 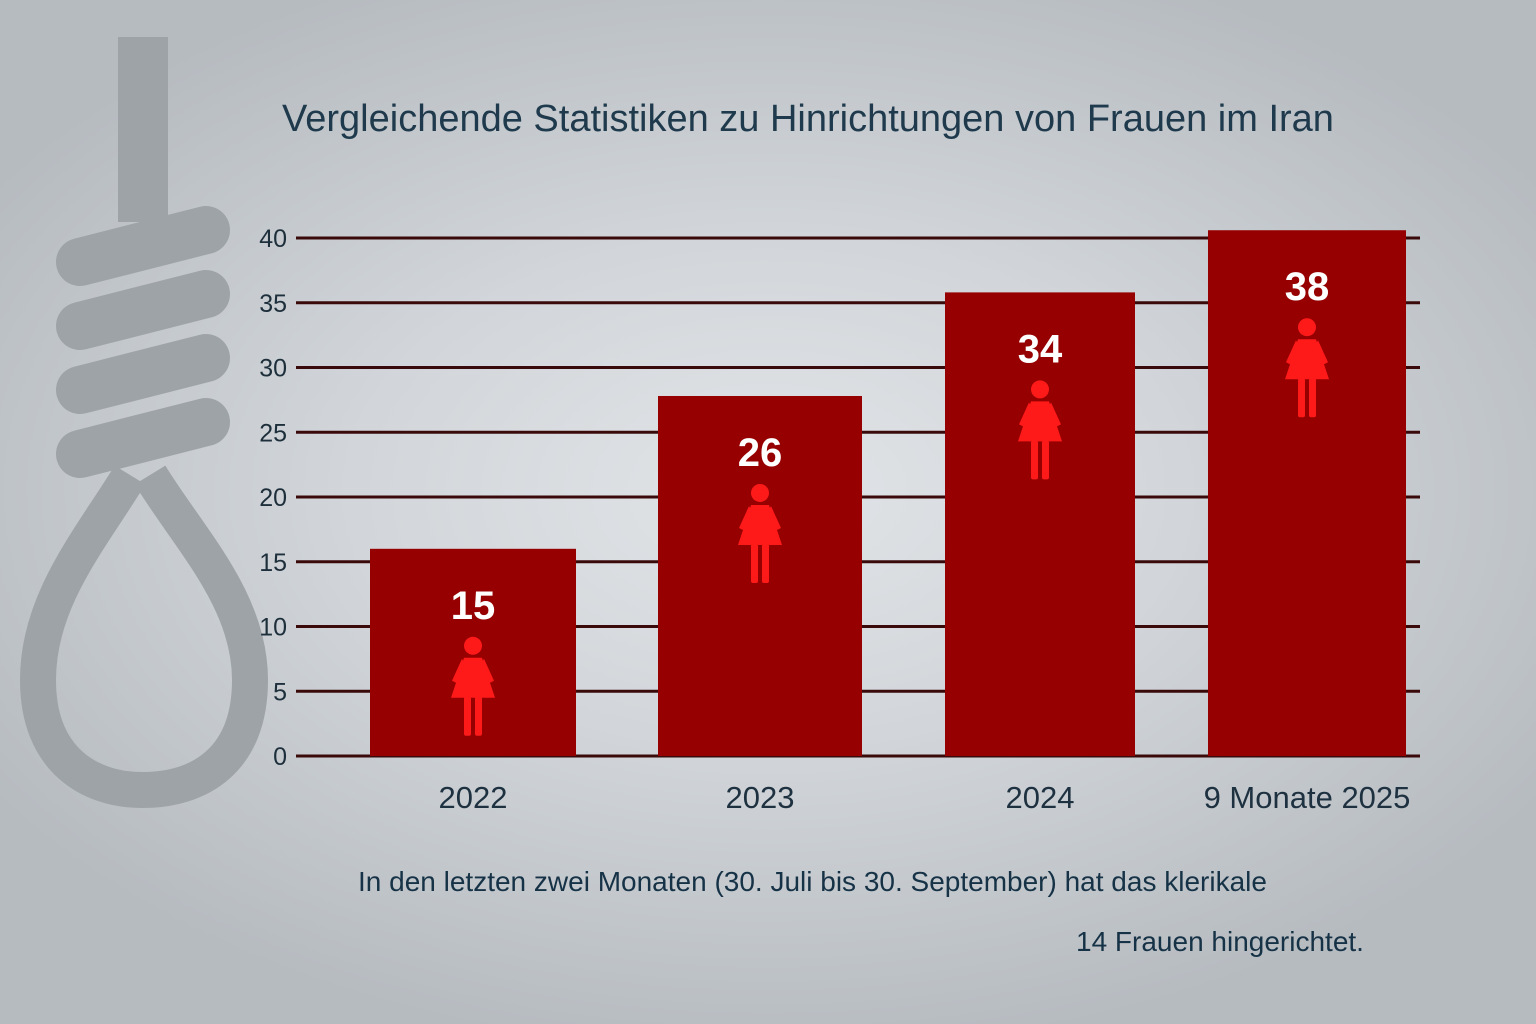 What do you see at coordinates (273, 433) in the screenshot?
I see `y-tick-label: 25` at bounding box center [273, 433].